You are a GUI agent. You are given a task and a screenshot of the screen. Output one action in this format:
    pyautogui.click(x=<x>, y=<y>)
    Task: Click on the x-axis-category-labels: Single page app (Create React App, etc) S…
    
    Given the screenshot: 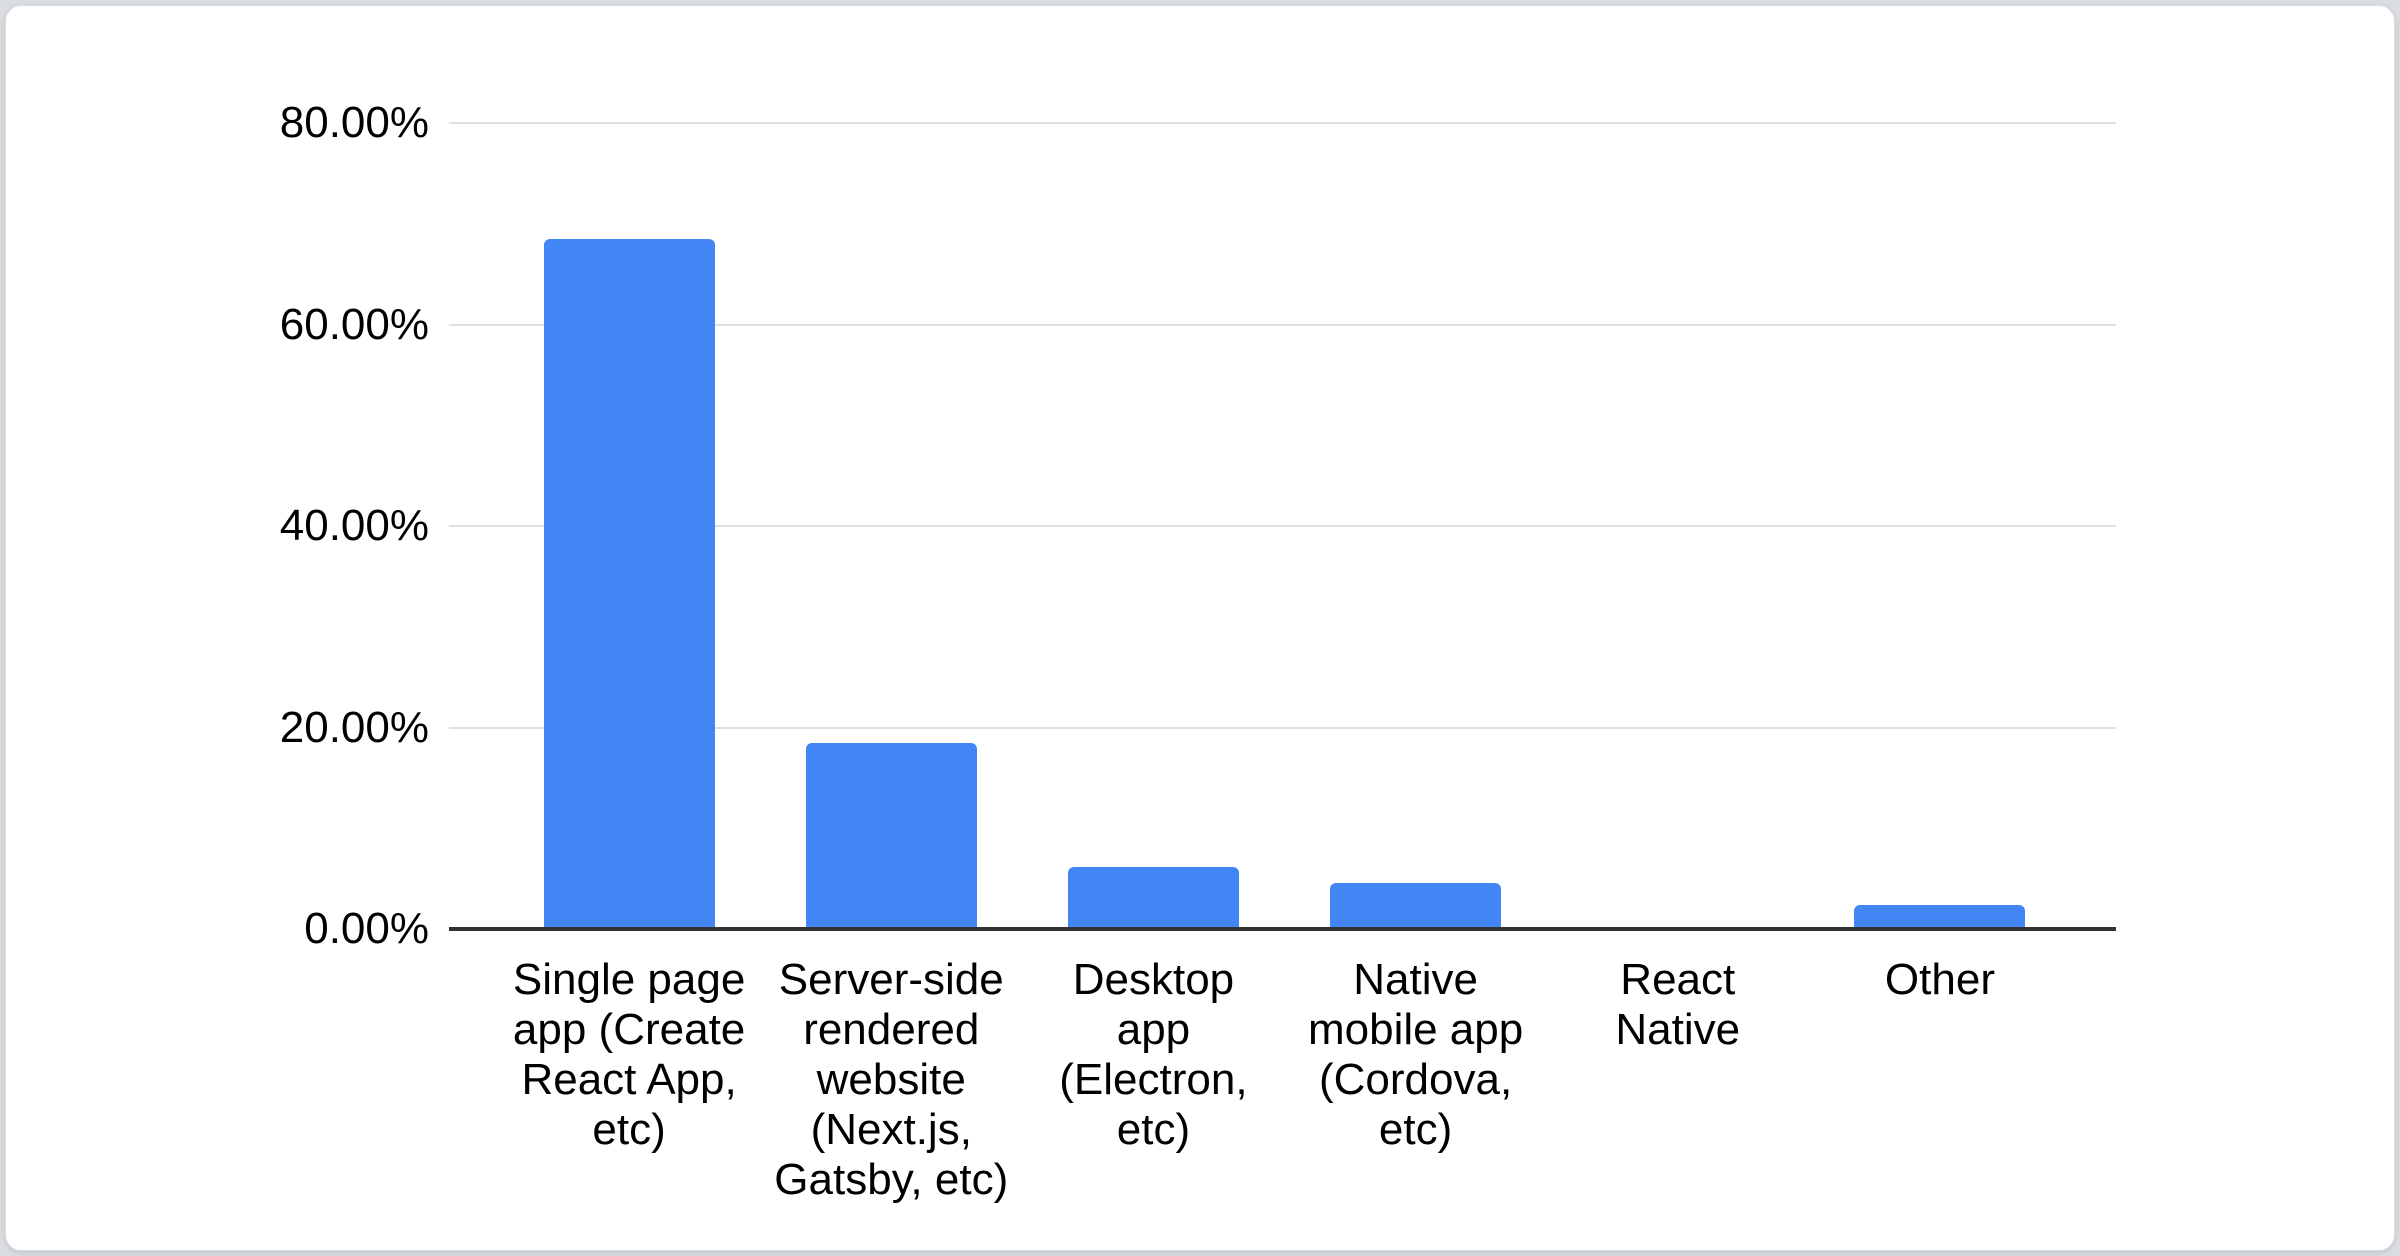 What is the action you would take?
    pyautogui.click(x=1284, y=1080)
    